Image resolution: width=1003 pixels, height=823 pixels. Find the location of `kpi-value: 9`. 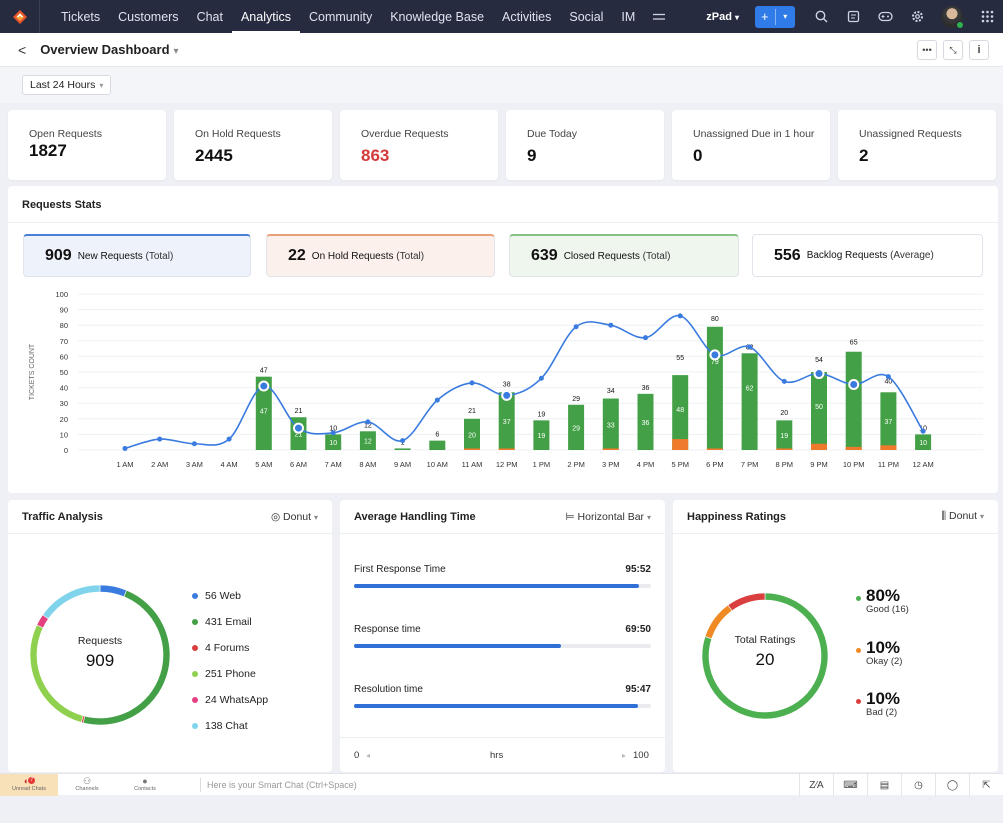

kpi-value: 9 is located at coordinates (532, 155).